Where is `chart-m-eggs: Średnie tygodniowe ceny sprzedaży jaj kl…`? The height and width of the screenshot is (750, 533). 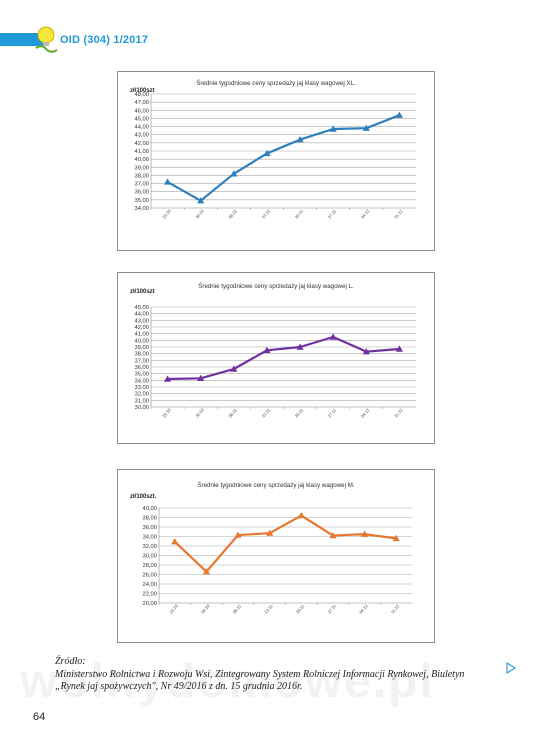 chart-m-eggs: Średnie tygodniowe ceny sprzedaży jaj kl… is located at coordinates (276, 556).